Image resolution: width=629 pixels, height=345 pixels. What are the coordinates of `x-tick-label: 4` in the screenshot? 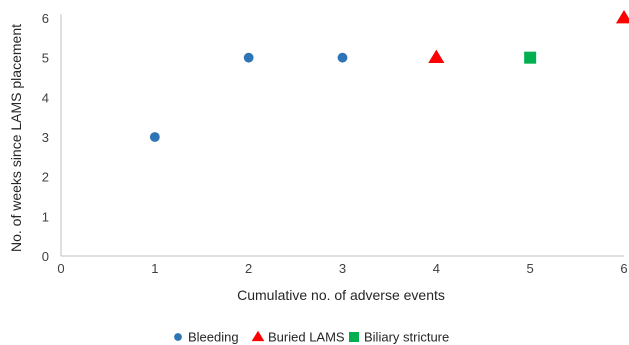 It's located at (436, 268).